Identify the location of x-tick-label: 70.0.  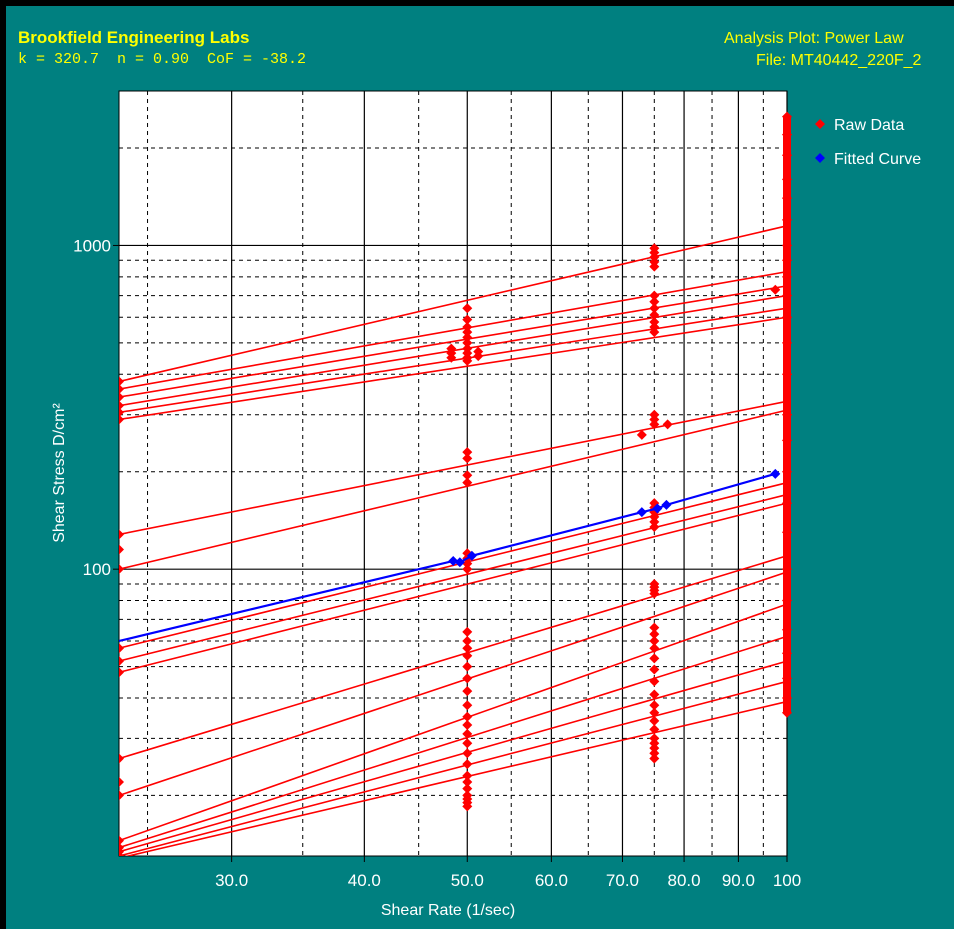
(622, 880).